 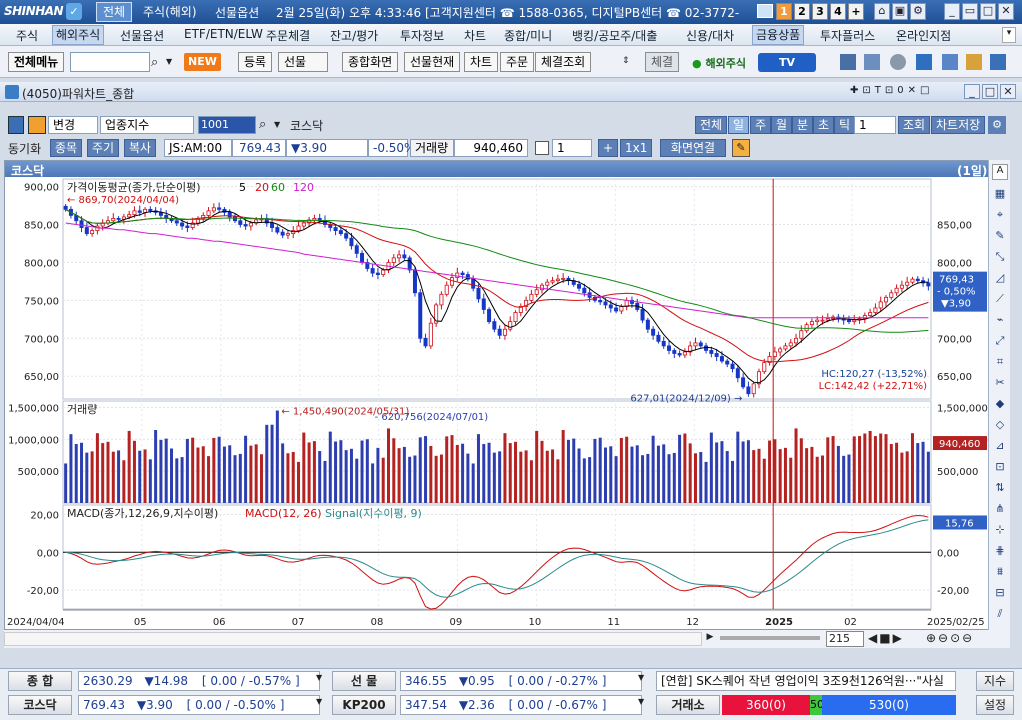 I want to click on tab-futures-label: 선물옵션, so click(x=237, y=13).